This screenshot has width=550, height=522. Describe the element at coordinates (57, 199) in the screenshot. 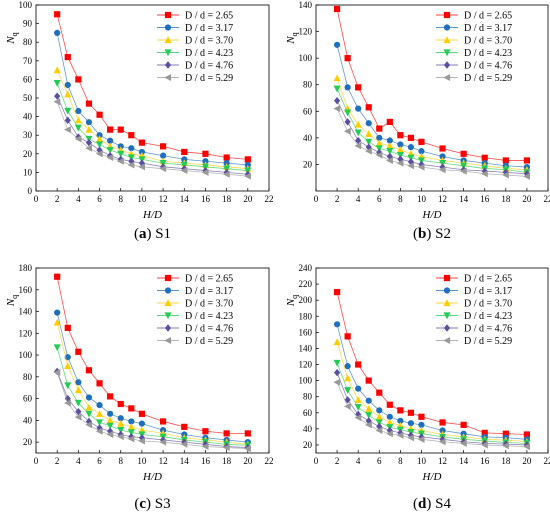

I see `x-tick-label: 2` at that location.